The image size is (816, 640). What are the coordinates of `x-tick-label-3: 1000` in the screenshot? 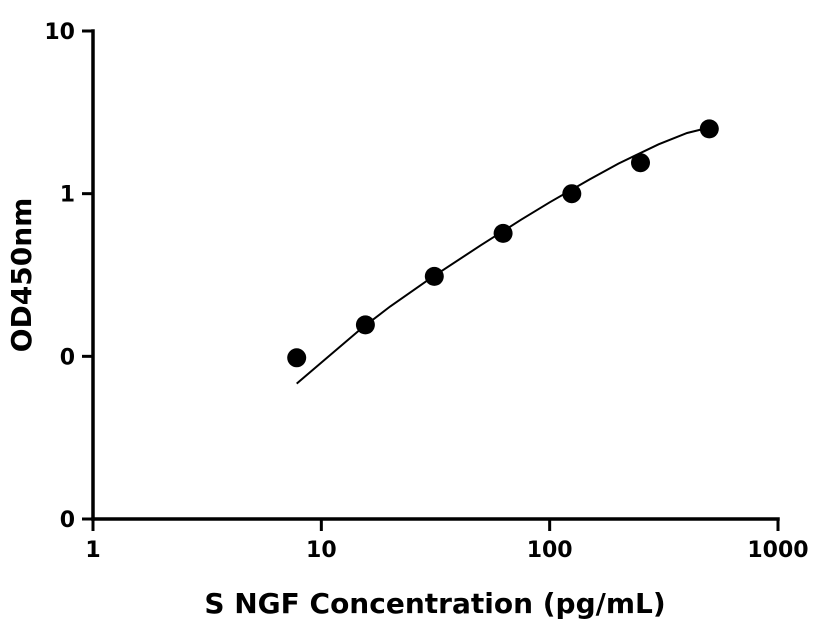 It's located at (777, 550).